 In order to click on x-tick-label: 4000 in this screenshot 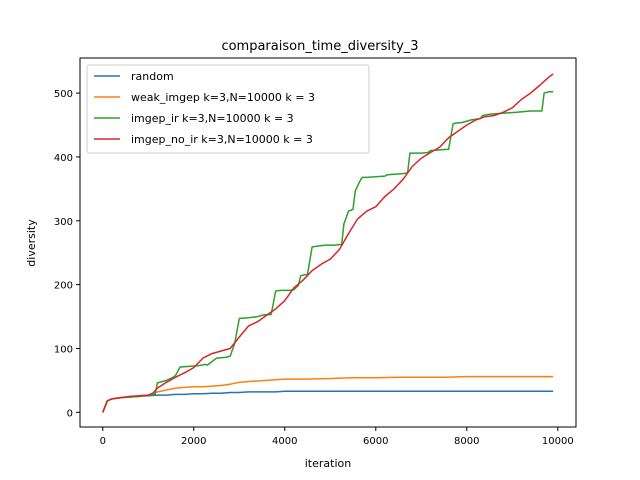, I will do `click(284, 441)`.